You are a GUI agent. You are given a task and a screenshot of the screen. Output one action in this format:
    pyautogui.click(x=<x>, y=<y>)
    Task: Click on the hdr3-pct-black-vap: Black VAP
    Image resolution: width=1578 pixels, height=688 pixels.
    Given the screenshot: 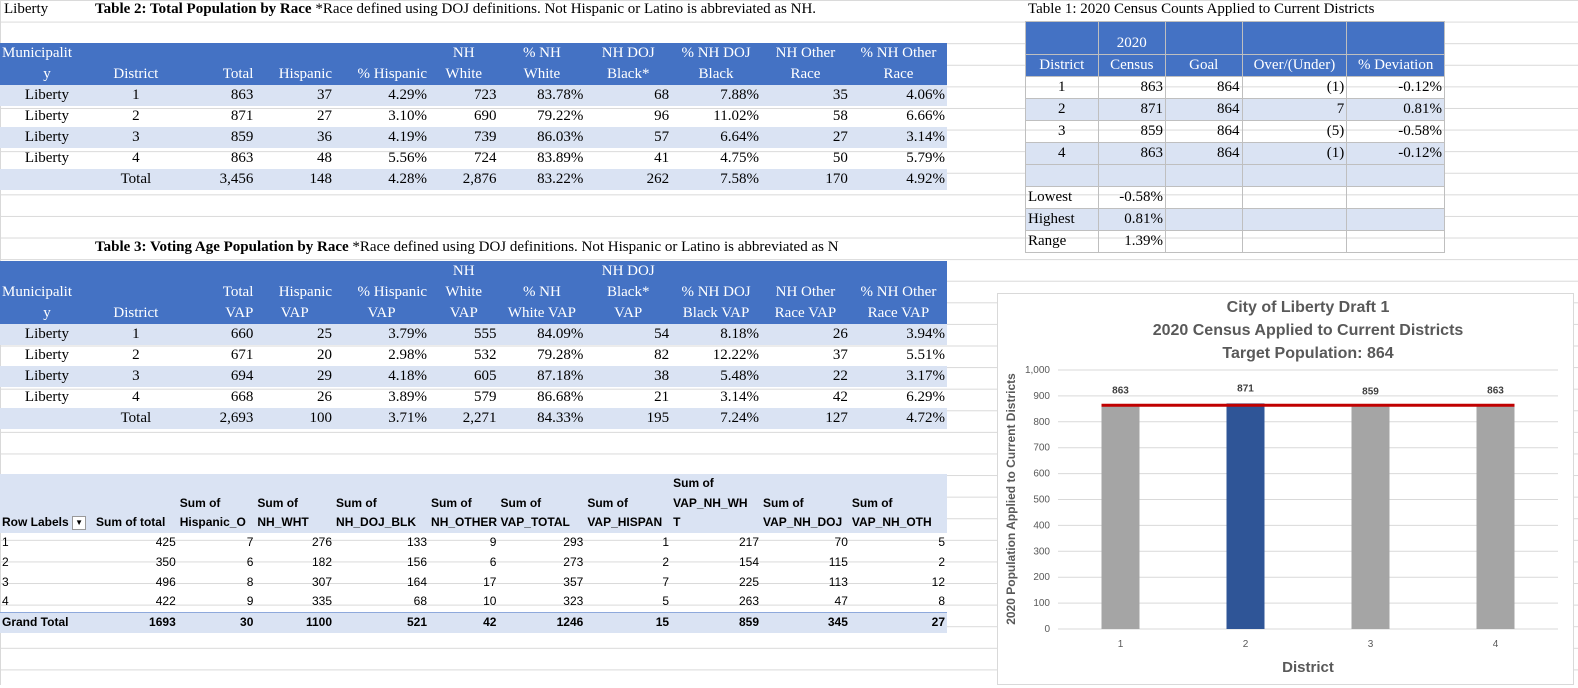 What is the action you would take?
    pyautogui.click(x=716, y=313)
    